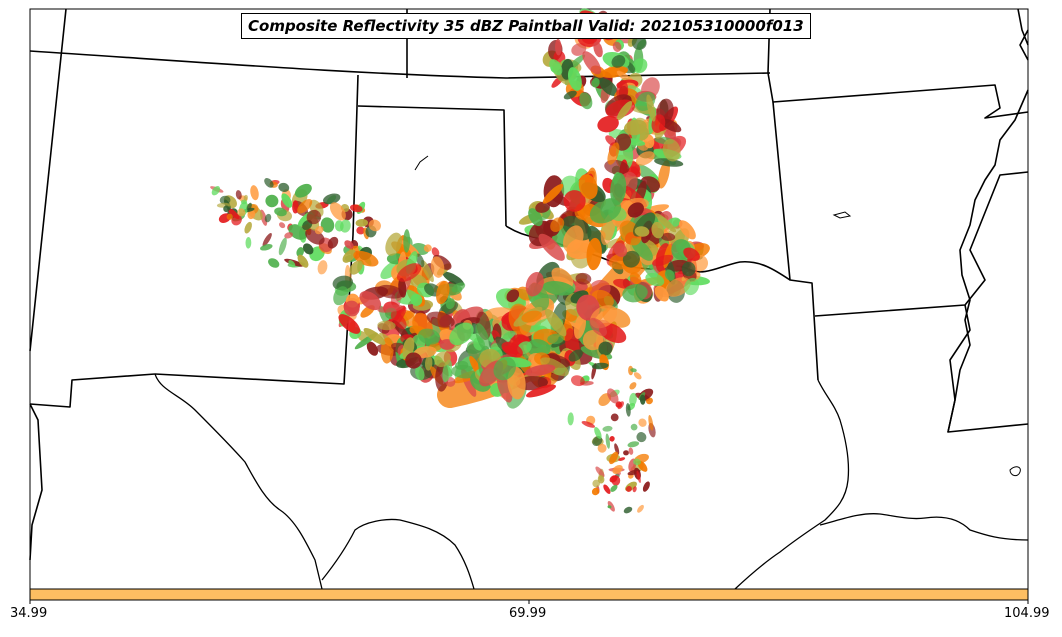  What do you see at coordinates (988, 368) in the screenshot?
I see `louisiana-north` at bounding box center [988, 368].